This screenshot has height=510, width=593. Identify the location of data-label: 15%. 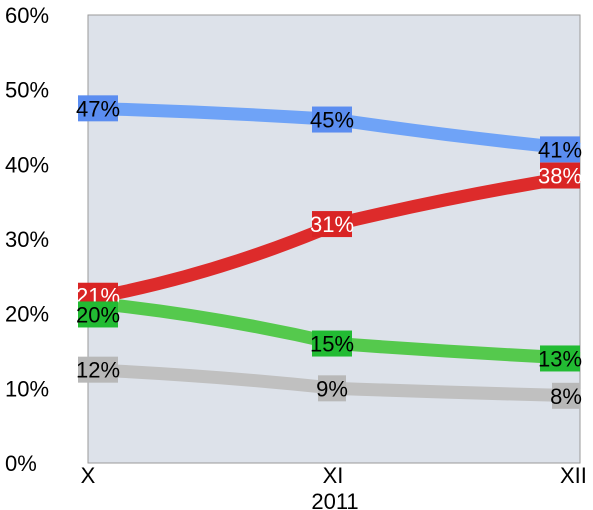
(332, 344).